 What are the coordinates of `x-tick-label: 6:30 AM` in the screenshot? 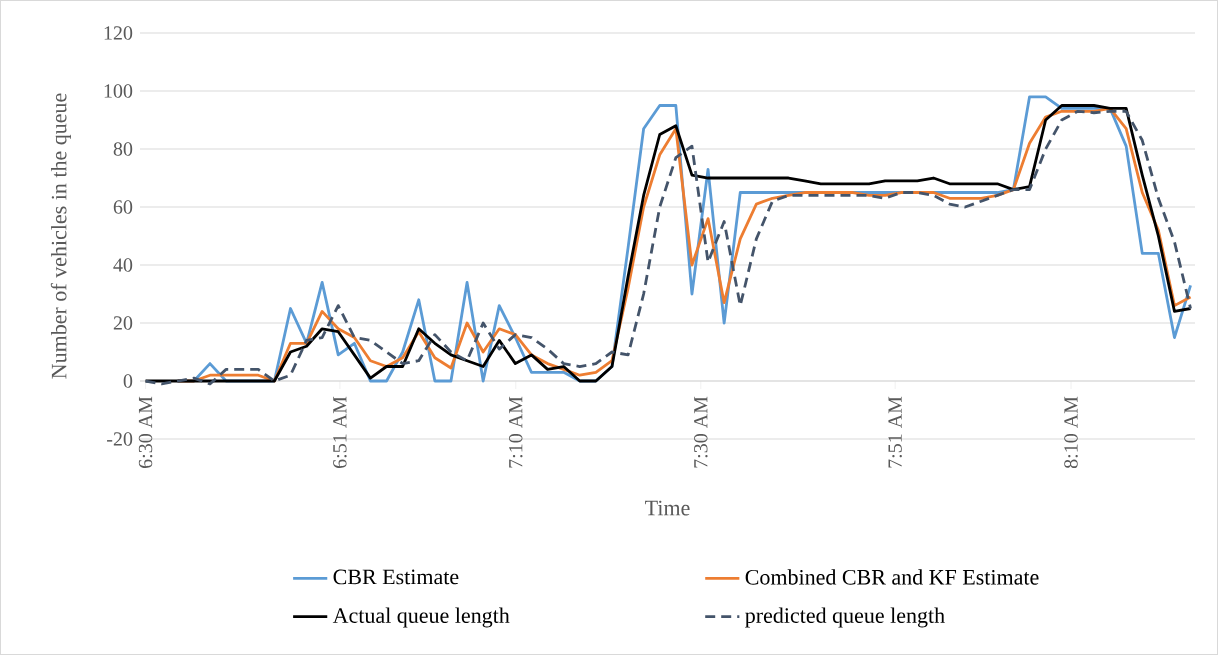 It's located at (145, 432).